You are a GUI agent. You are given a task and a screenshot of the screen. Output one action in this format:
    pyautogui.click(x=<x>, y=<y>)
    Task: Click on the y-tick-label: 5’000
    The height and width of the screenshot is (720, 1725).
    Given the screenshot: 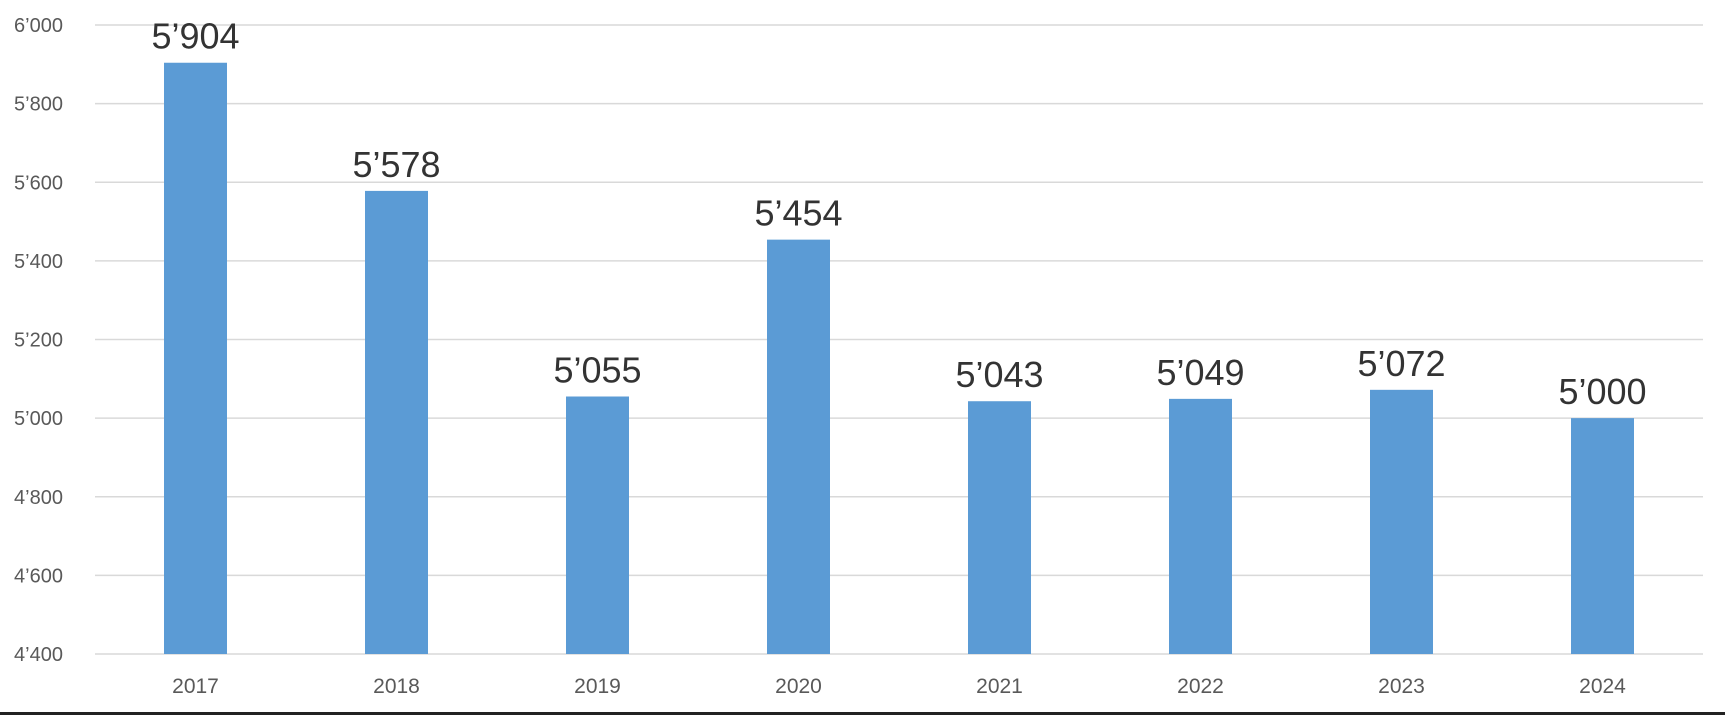 What is the action you would take?
    pyautogui.click(x=38, y=419)
    